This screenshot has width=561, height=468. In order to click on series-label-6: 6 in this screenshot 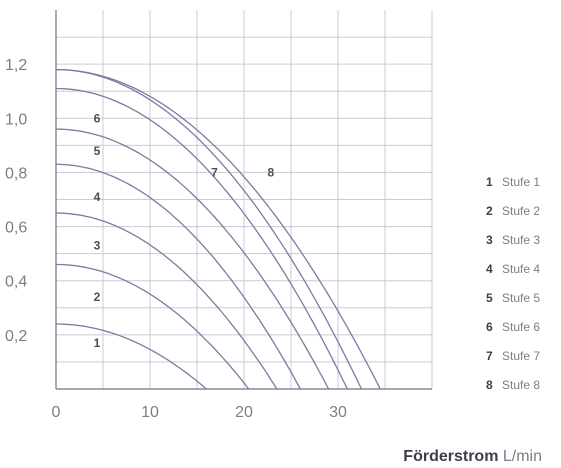, I will do `click(97, 118)`.